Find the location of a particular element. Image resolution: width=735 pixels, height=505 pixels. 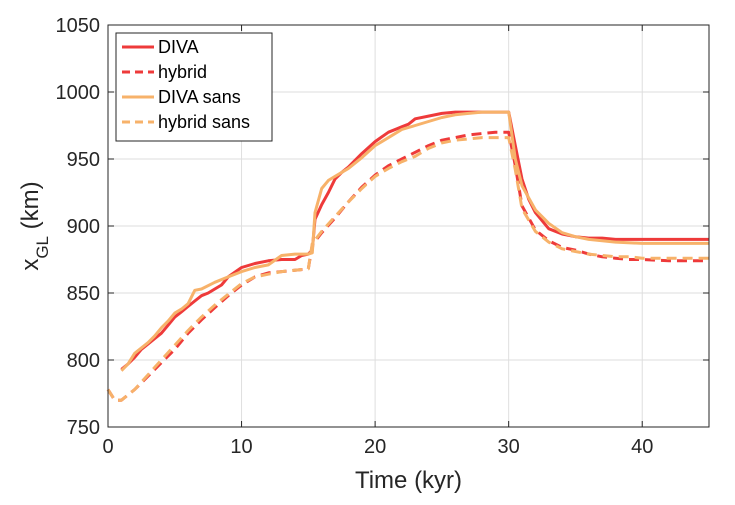

x-tick-label: 30 is located at coordinates (509, 447).